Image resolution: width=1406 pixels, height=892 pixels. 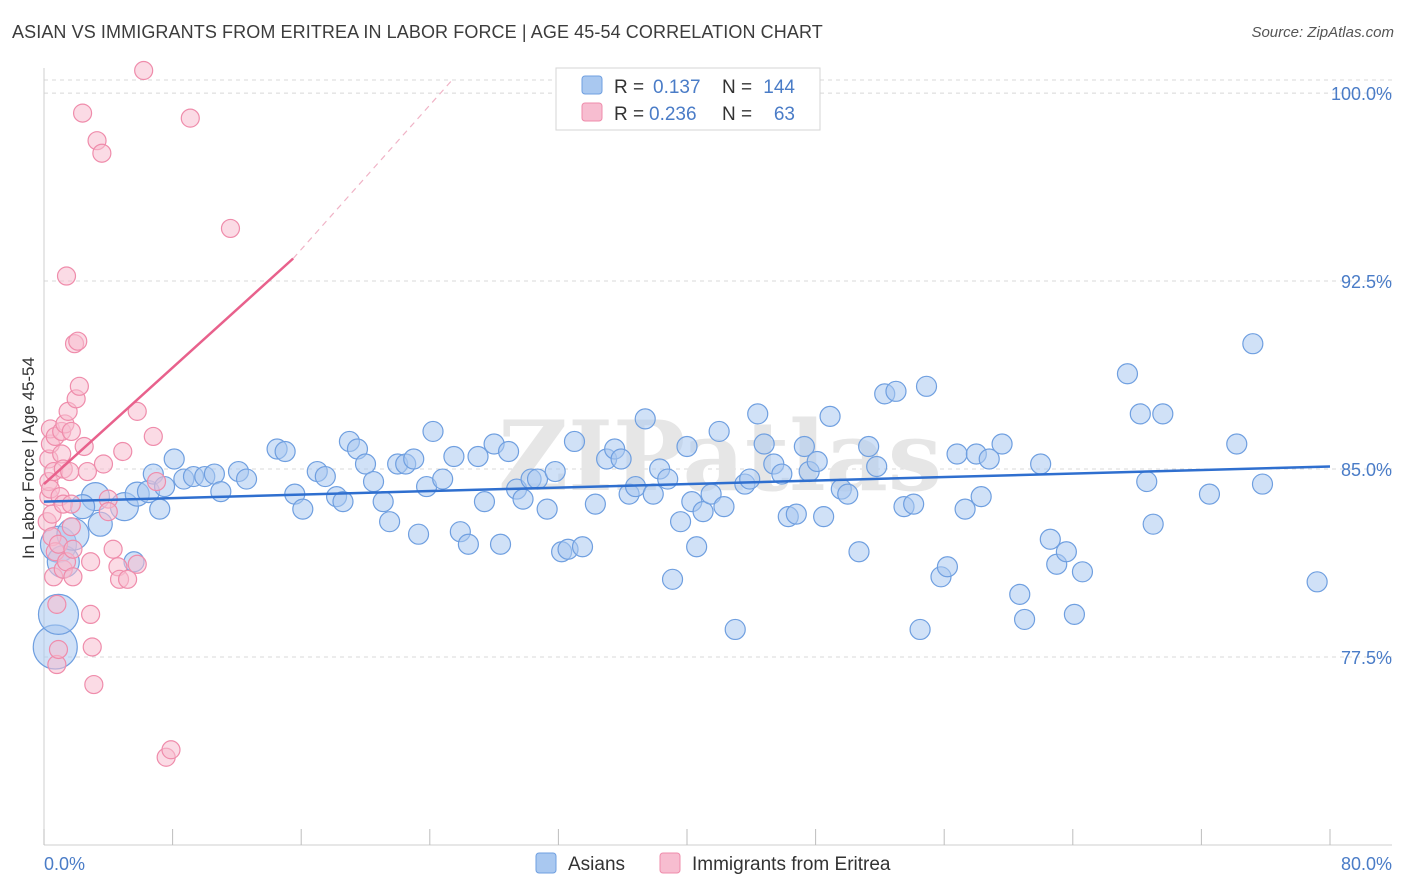 What do you see at coordinates (1366, 658) in the screenshot?
I see `y-tick-label: 77.5%` at bounding box center [1366, 658].